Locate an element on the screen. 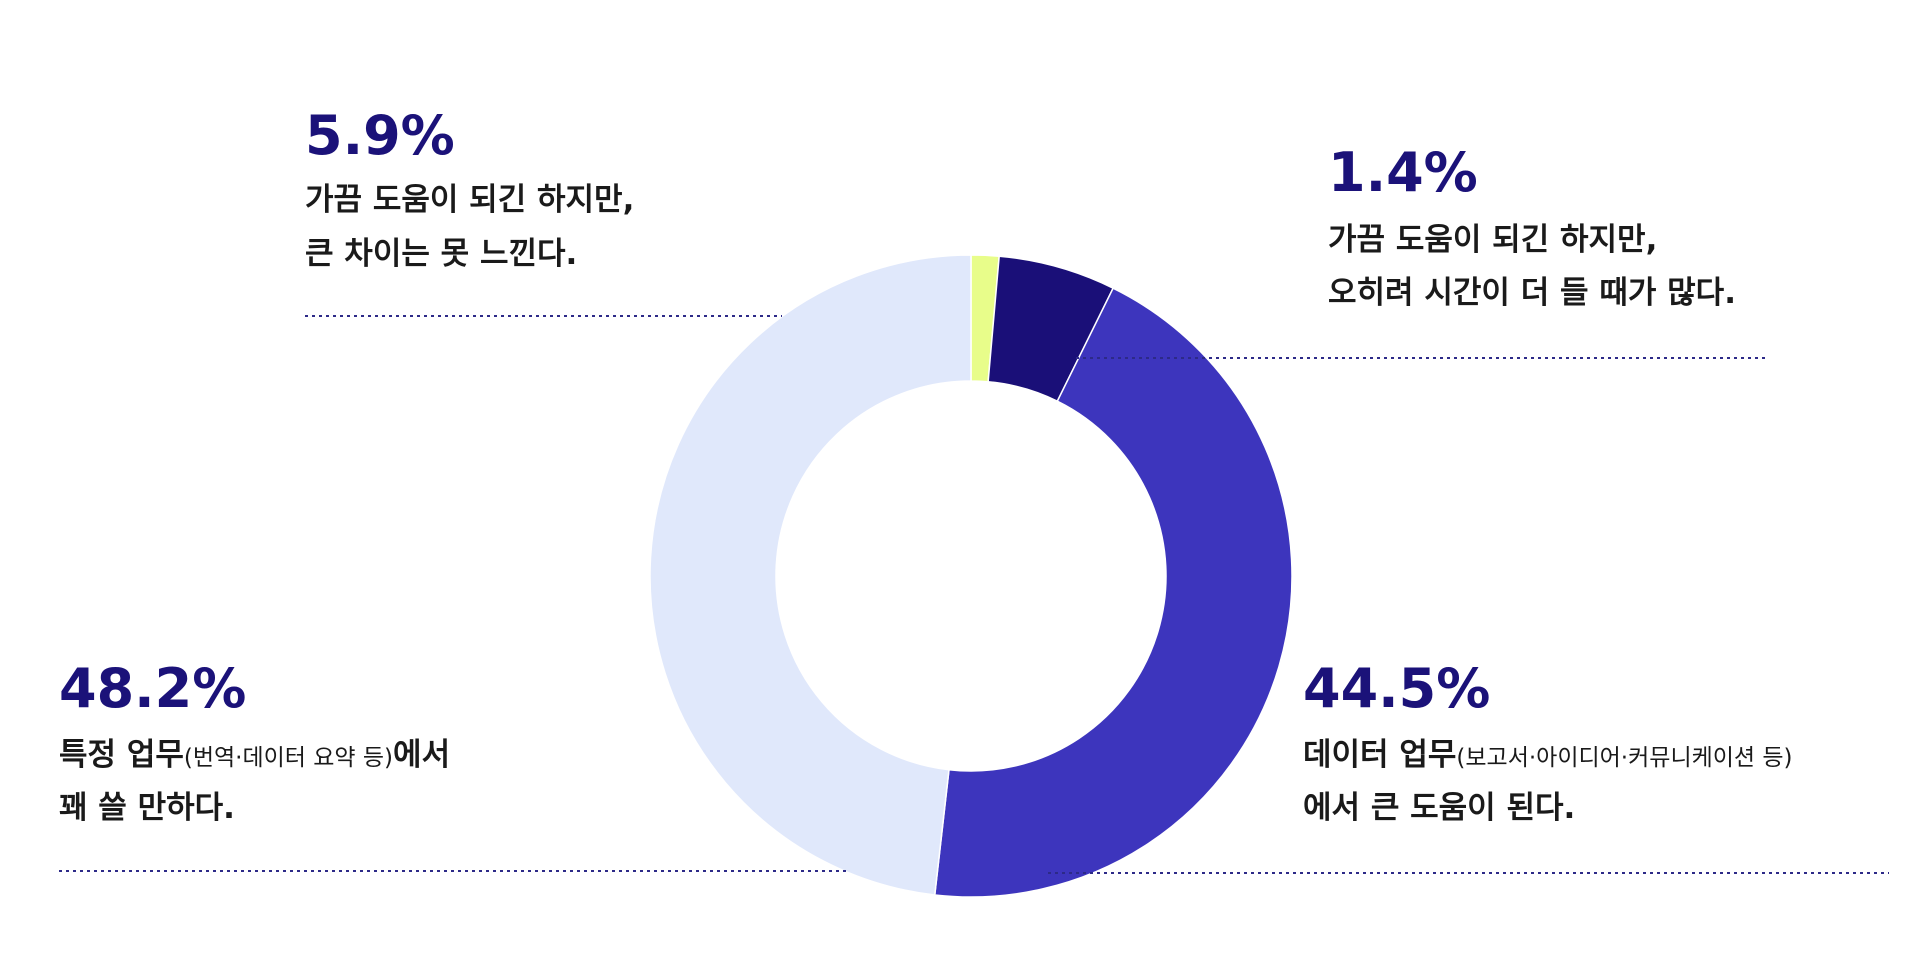 Image resolution: width=1919 pixels, height=971 pixels. description-part: 에서 is located at coordinates (421, 755).